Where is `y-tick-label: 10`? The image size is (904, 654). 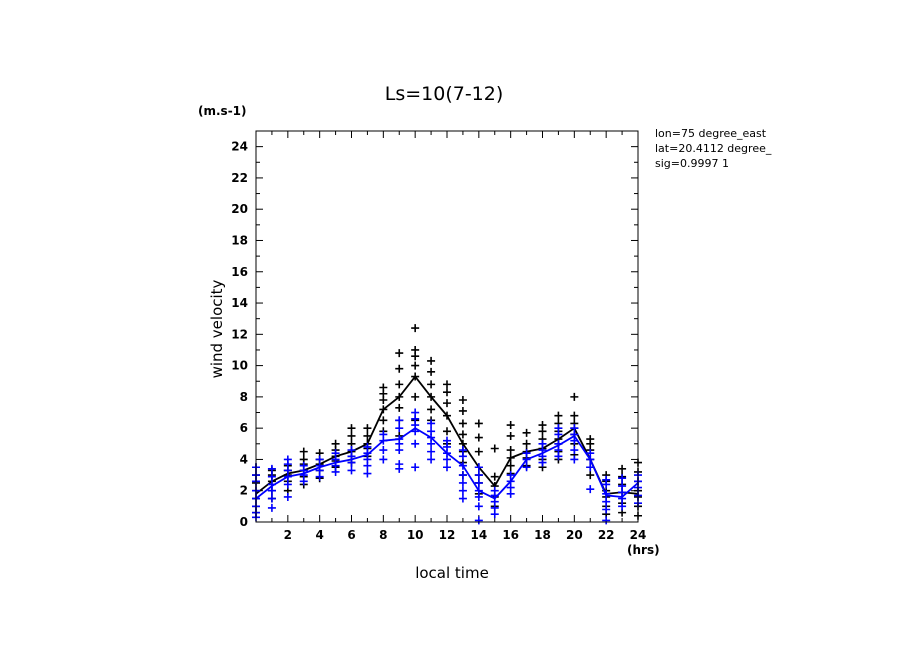
y-tick-label: 10 is located at coordinates (239, 366).